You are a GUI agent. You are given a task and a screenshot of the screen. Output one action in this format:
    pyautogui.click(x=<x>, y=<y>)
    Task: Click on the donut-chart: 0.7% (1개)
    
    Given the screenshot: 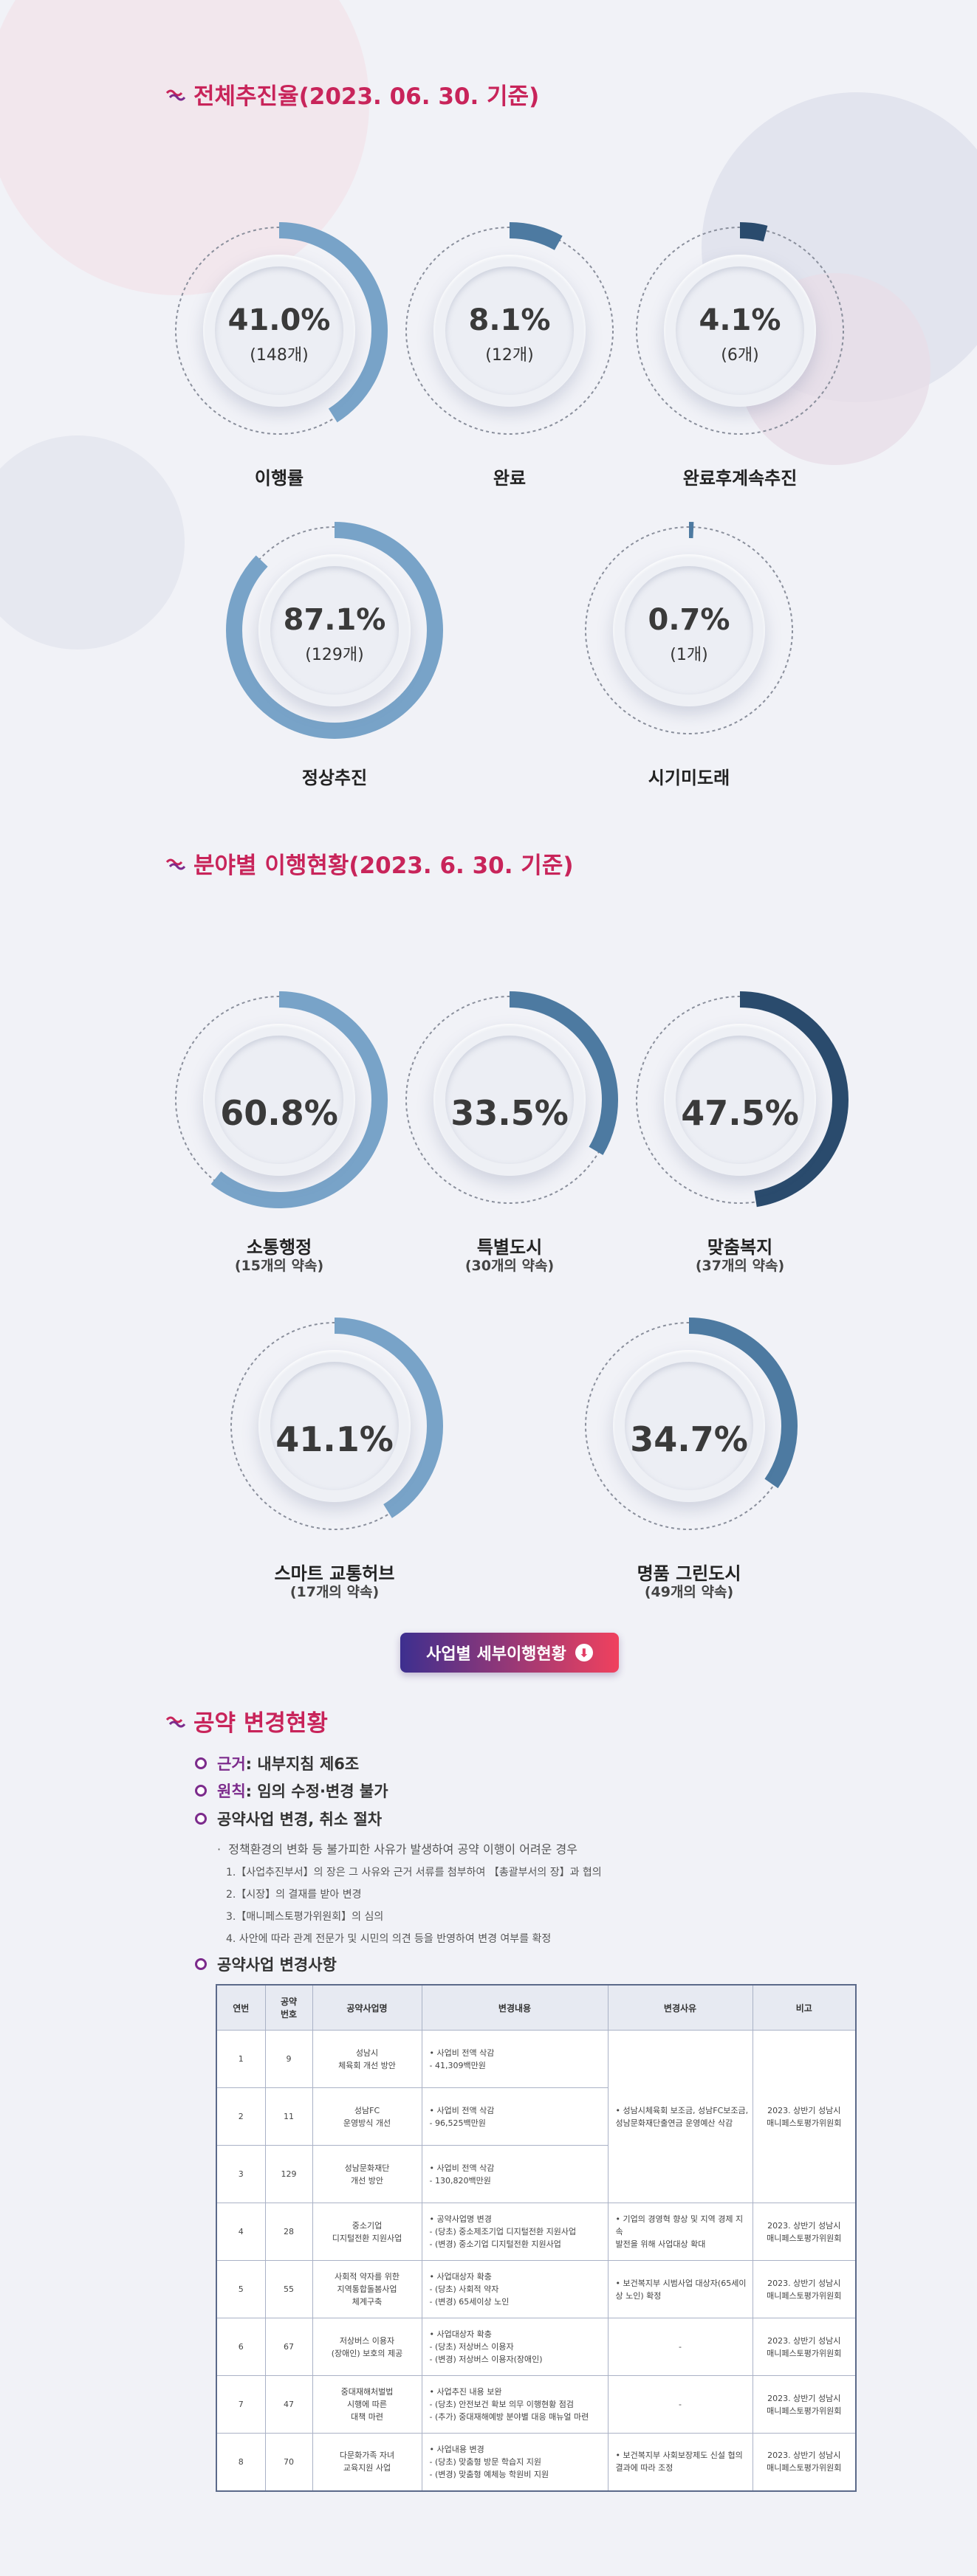 What is the action you would take?
    pyautogui.click(x=689, y=631)
    